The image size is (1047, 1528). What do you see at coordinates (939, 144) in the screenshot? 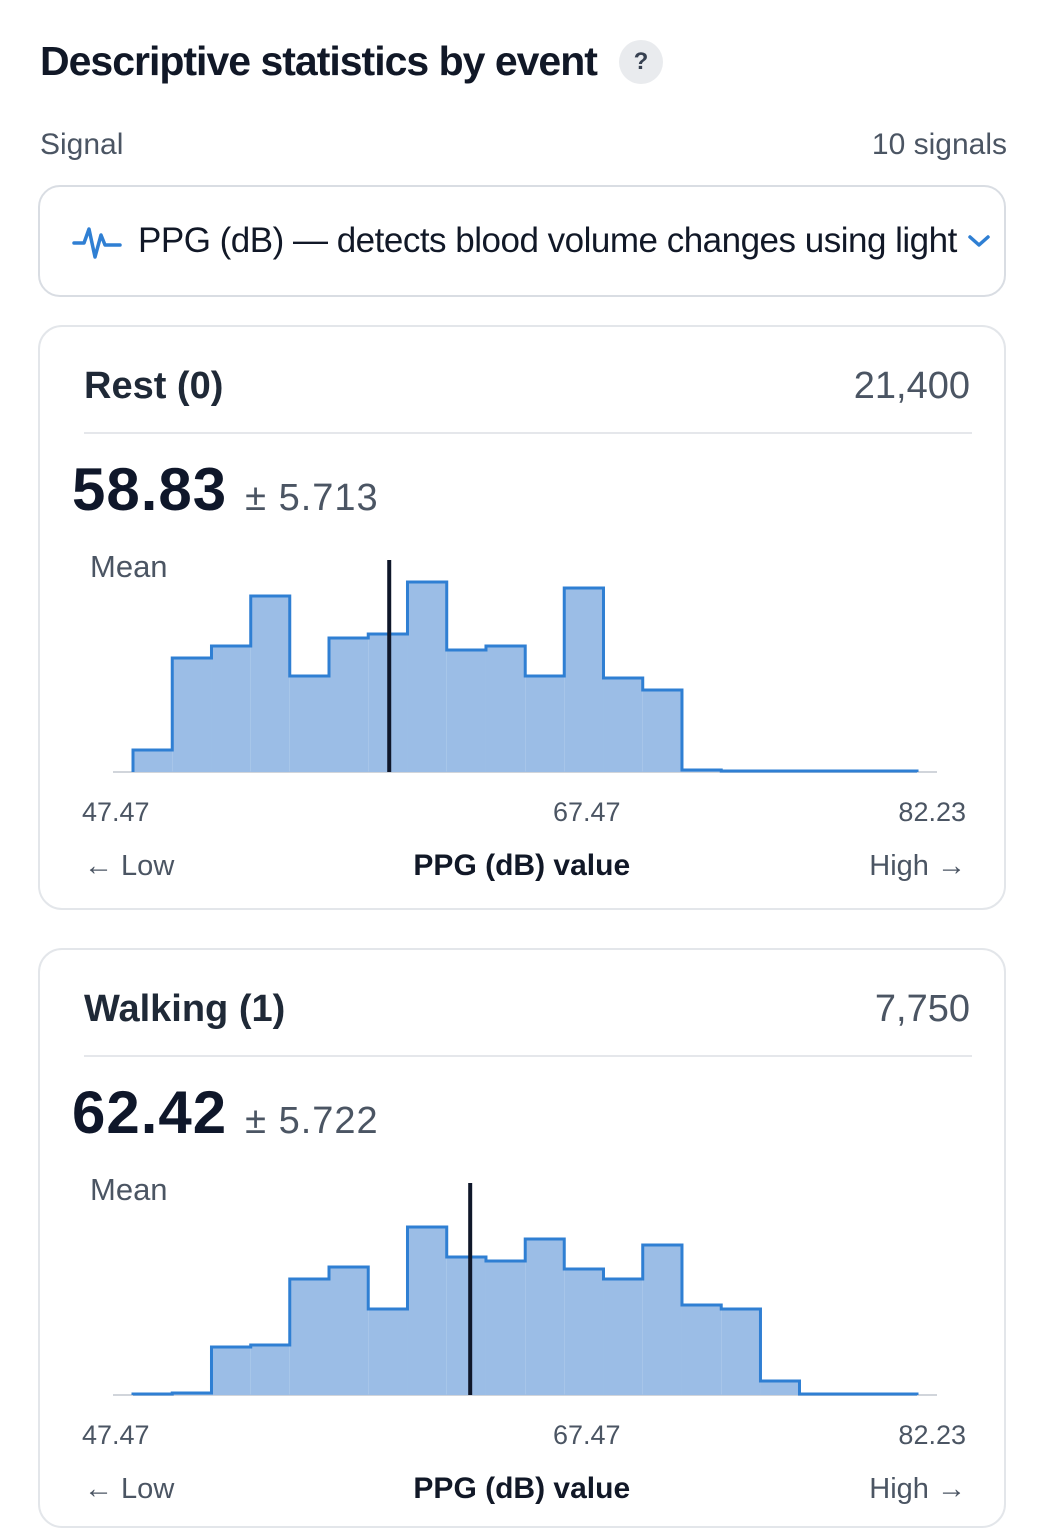
I see `signal-count: 10 signals` at bounding box center [939, 144].